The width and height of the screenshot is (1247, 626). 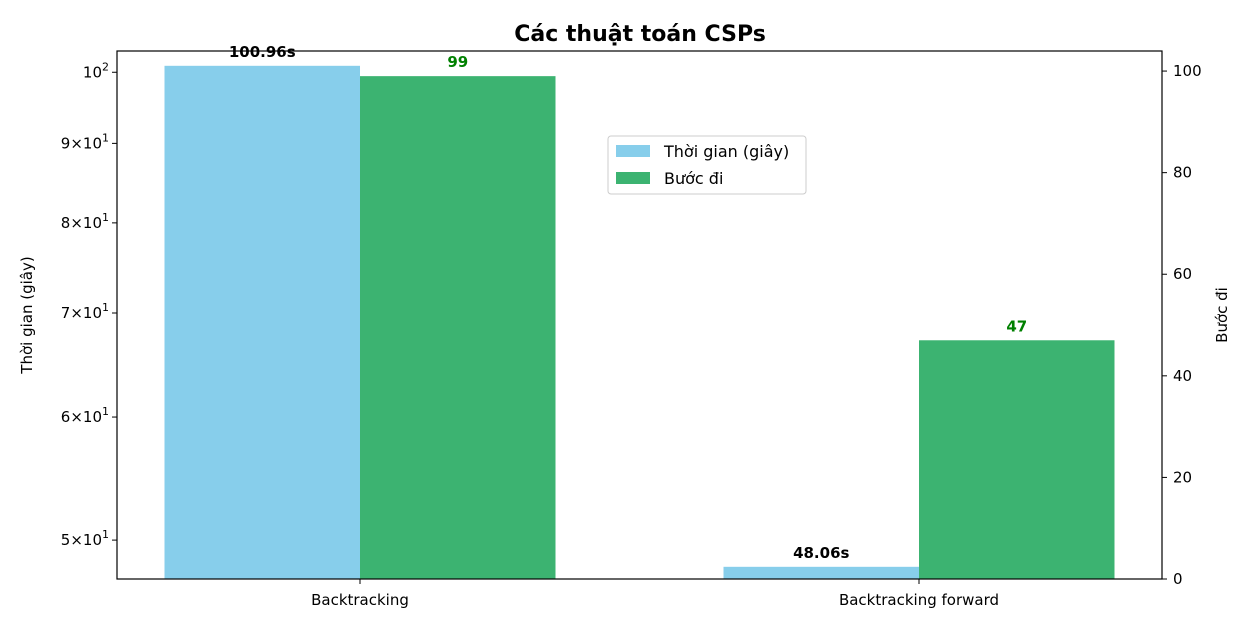 What do you see at coordinates (262, 52) in the screenshot?
I see `data-label-time-0: 100.96s` at bounding box center [262, 52].